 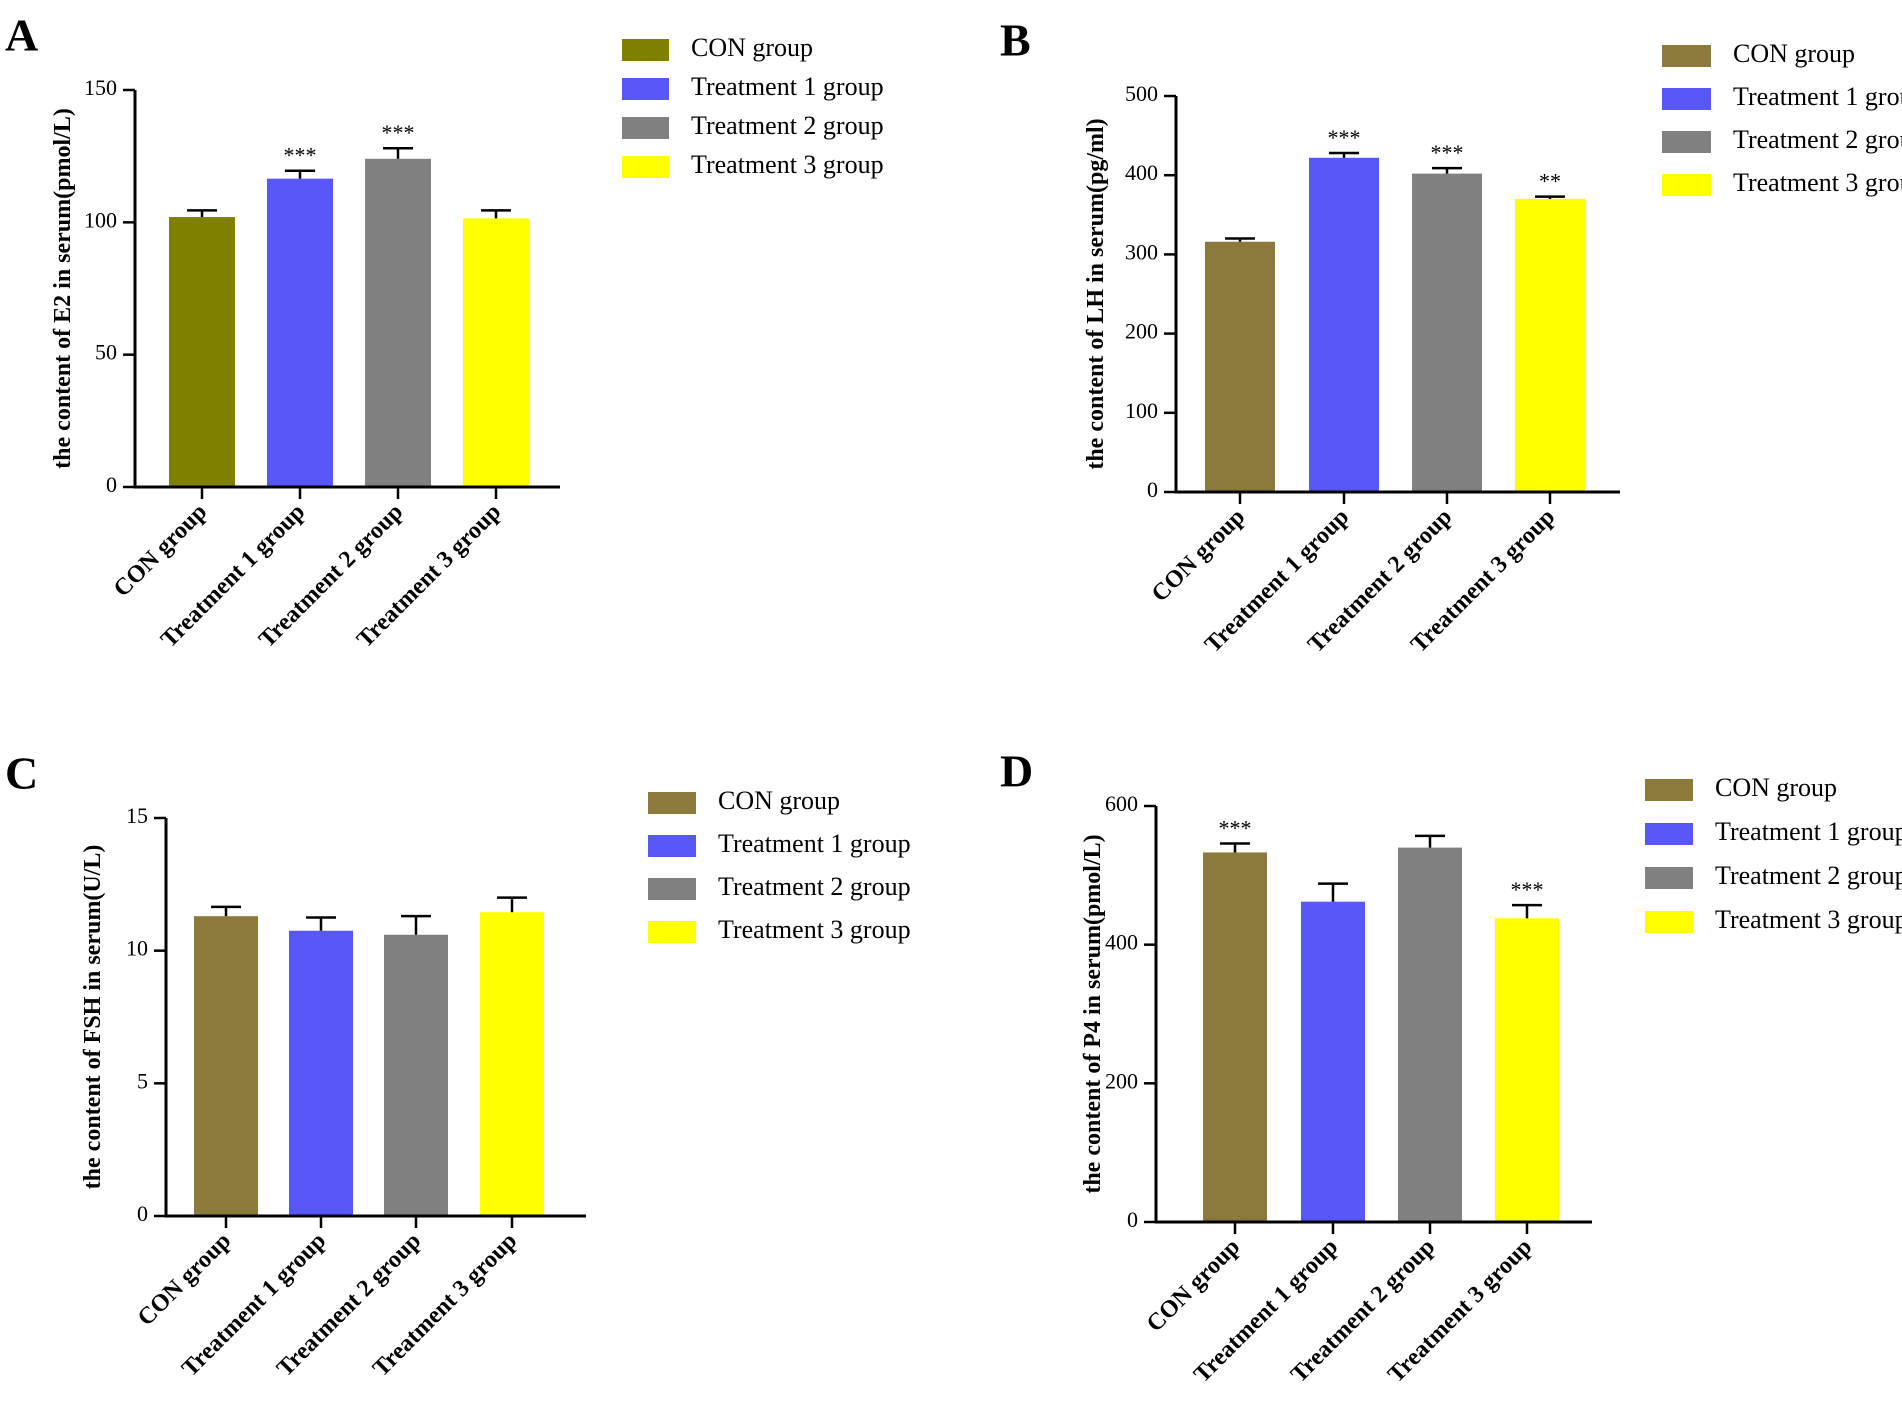 What do you see at coordinates (137, 815) in the screenshot?
I see `y-tick-label: 15` at bounding box center [137, 815].